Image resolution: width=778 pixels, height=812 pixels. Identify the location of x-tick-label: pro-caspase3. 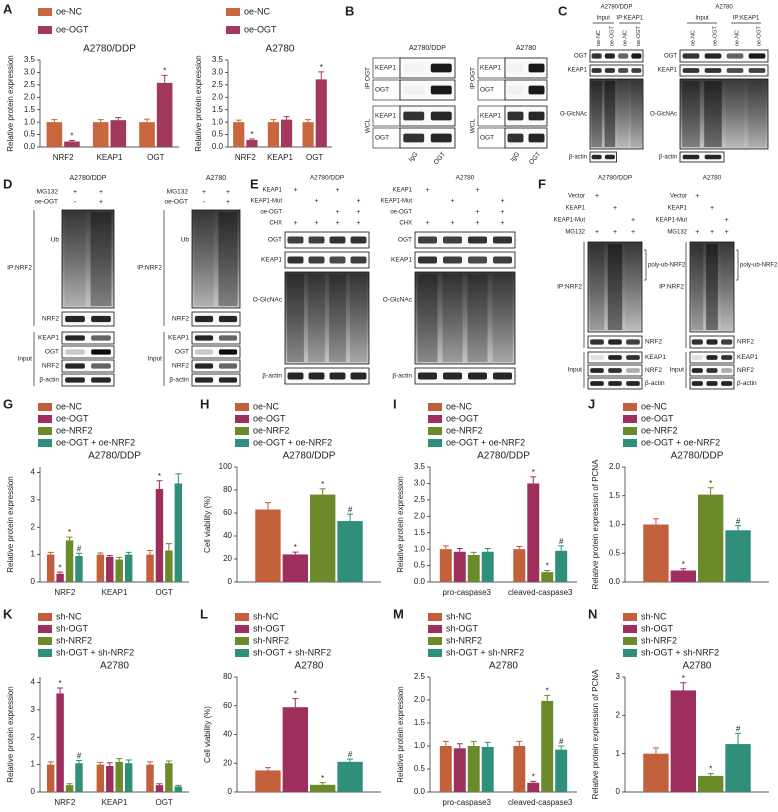
(467, 802).